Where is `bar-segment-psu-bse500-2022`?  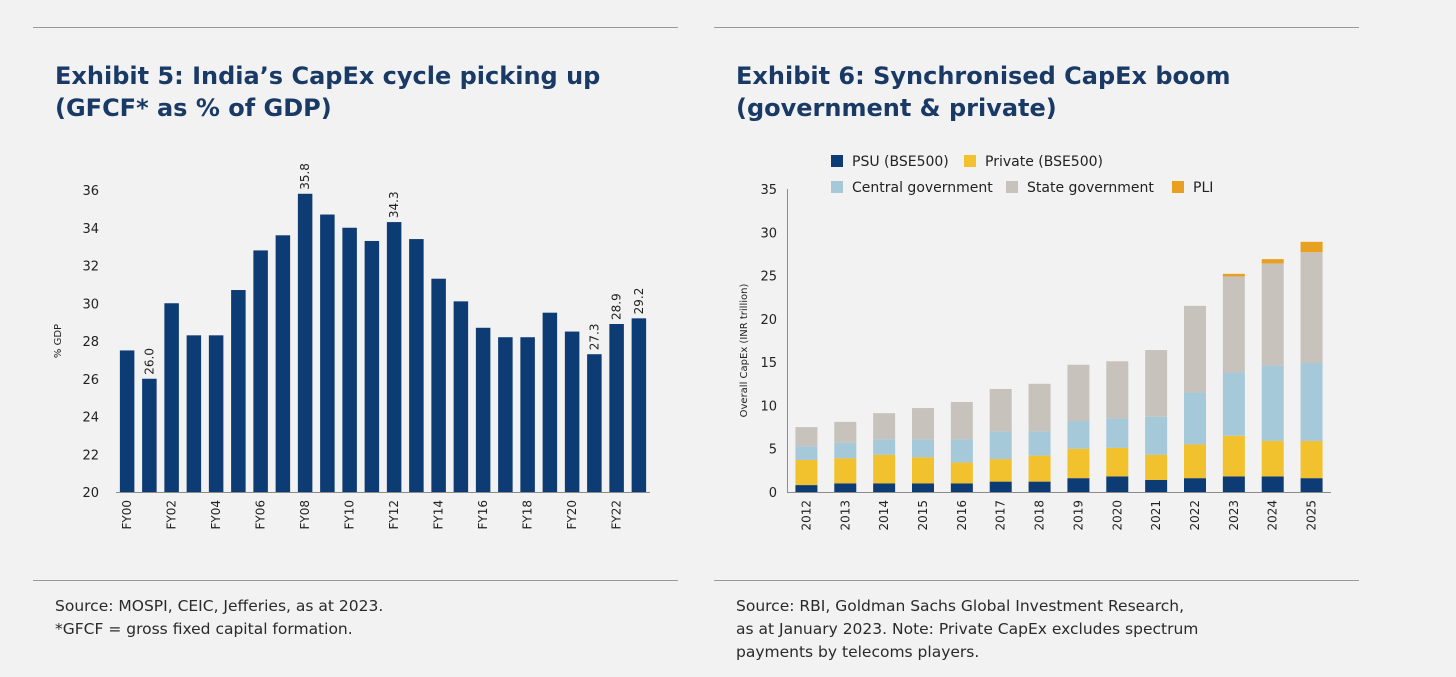 bar-segment-psu-bse500-2022 is located at coordinates (1195, 485).